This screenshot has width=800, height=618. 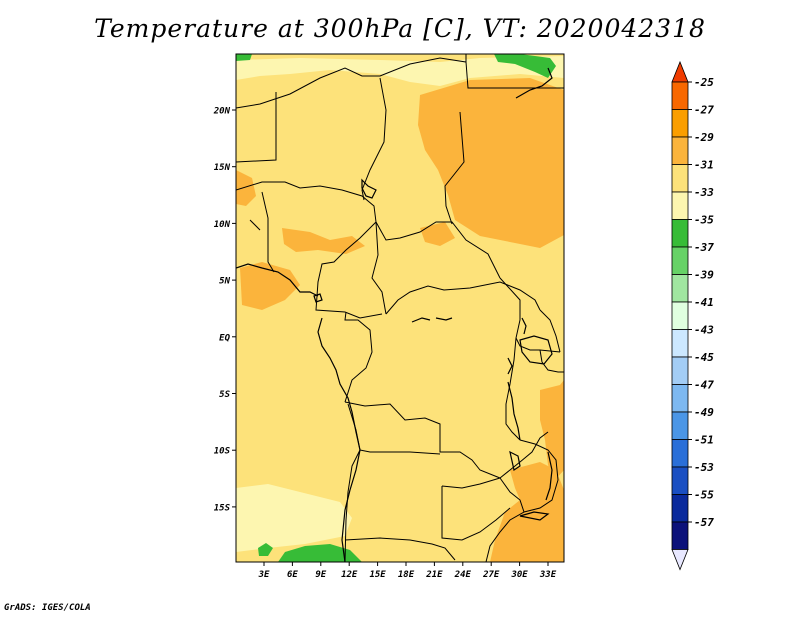 I want to click on lat-label: 5S, so click(x=224, y=395).